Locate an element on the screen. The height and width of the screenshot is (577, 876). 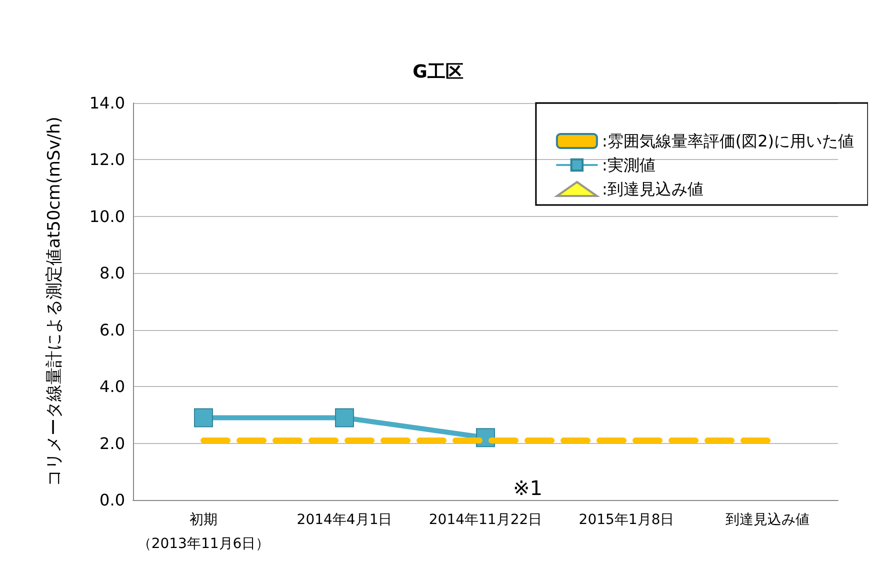
y-tick-label: 14.0 is located at coordinates (107, 103).